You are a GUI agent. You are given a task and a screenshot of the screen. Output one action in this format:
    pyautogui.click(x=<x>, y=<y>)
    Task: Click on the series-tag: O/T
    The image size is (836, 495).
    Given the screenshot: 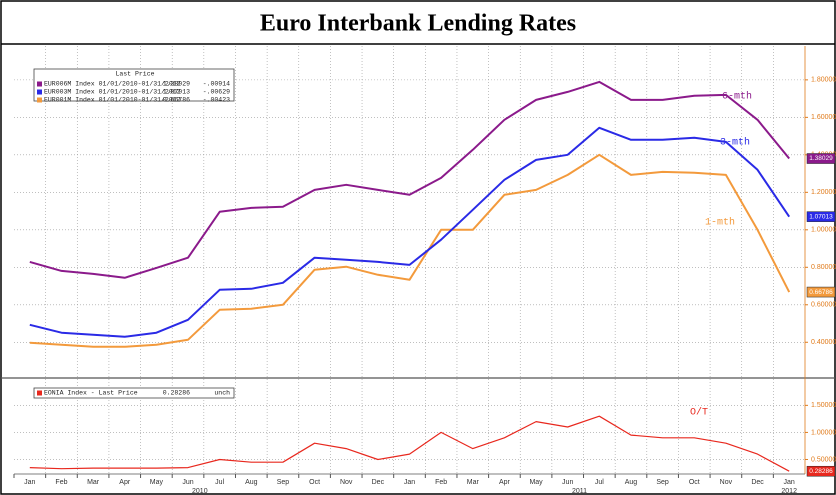 What is the action you would take?
    pyautogui.click(x=699, y=413)
    